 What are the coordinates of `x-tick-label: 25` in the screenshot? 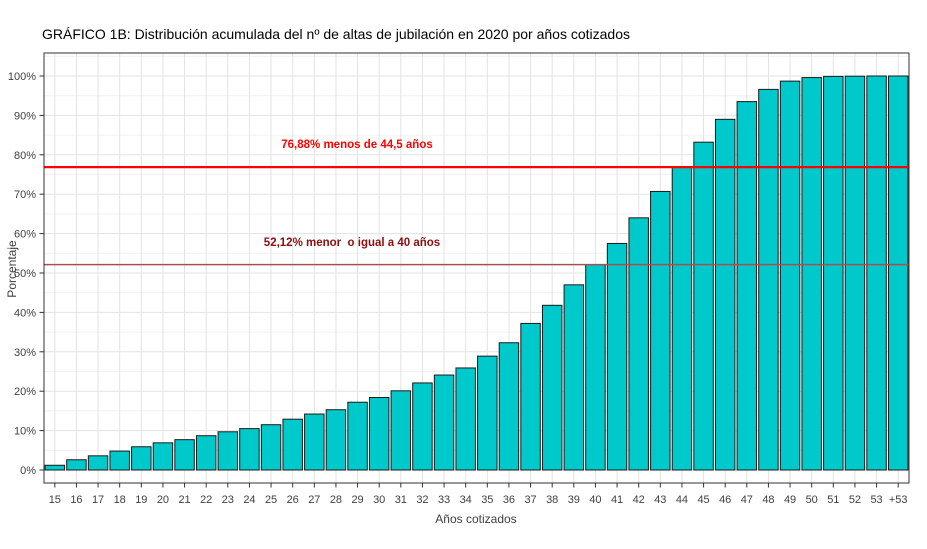 It's located at (271, 500).